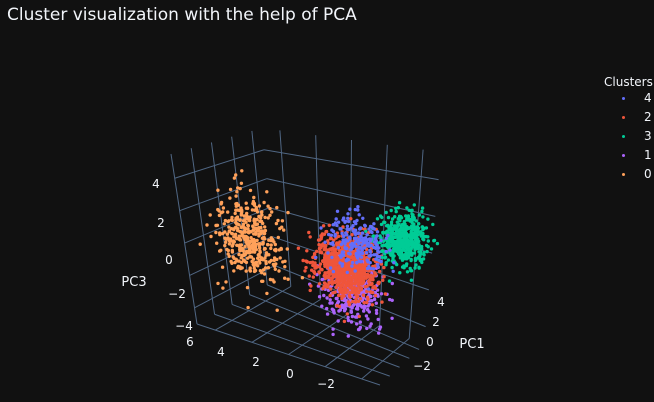  Describe the element at coordinates (628, 98) in the screenshot. I see `legend-item-4: 4` at that location.